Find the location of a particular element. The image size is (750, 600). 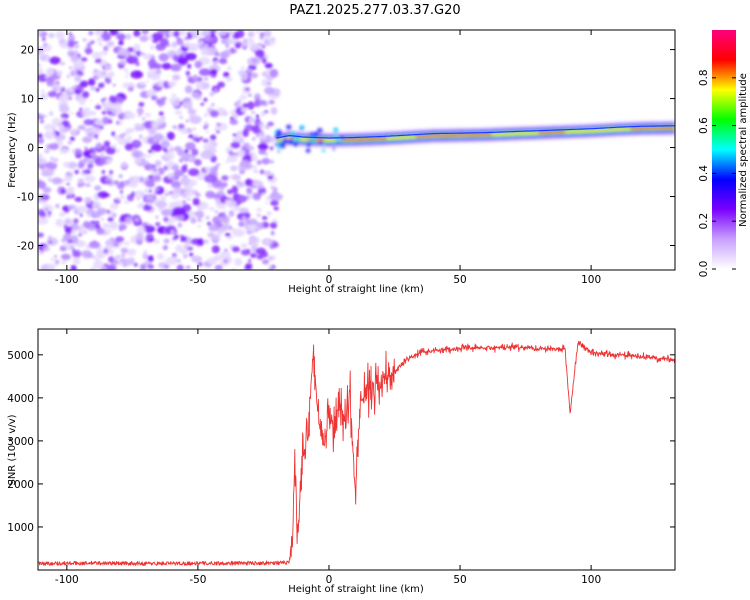

spectrogram-signal-trace is located at coordinates (474, 136).